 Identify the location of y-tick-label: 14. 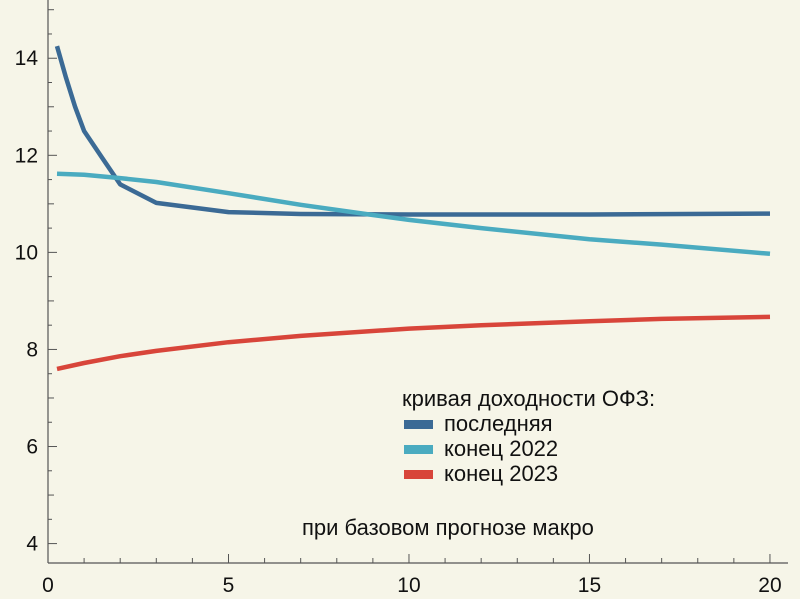
(27, 58).